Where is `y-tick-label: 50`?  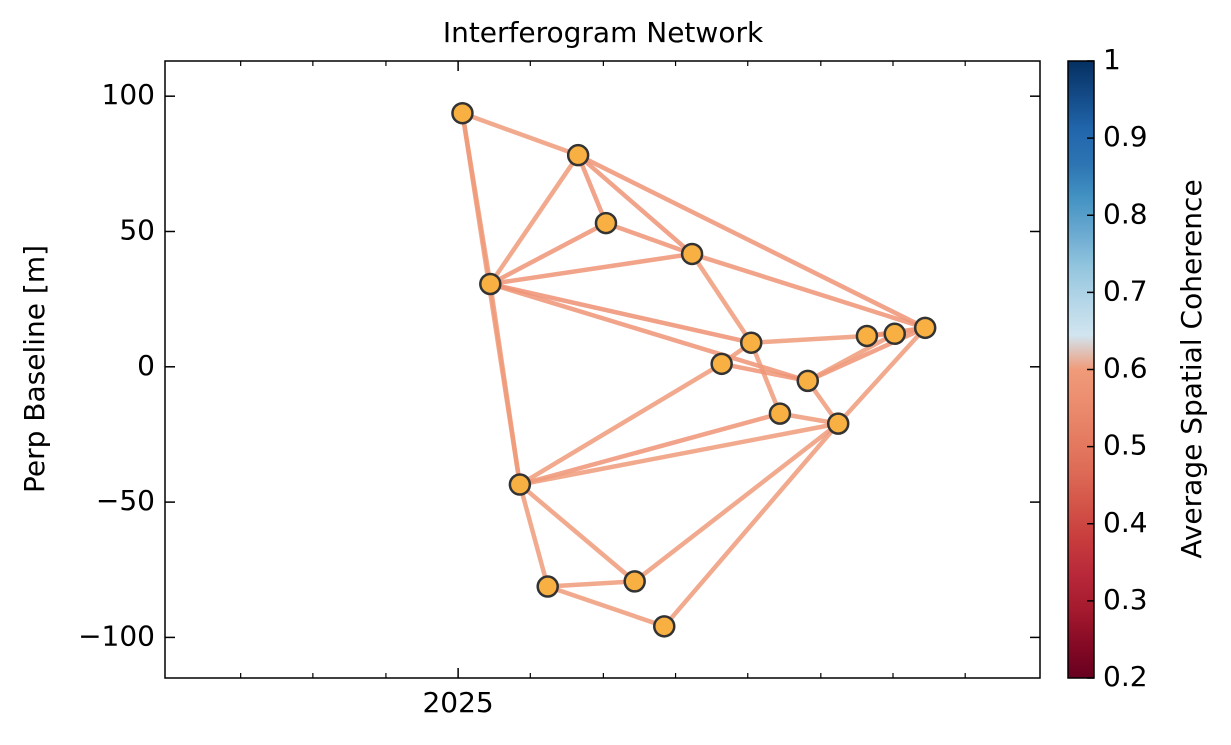 y-tick-label: 50 is located at coordinates (137, 229).